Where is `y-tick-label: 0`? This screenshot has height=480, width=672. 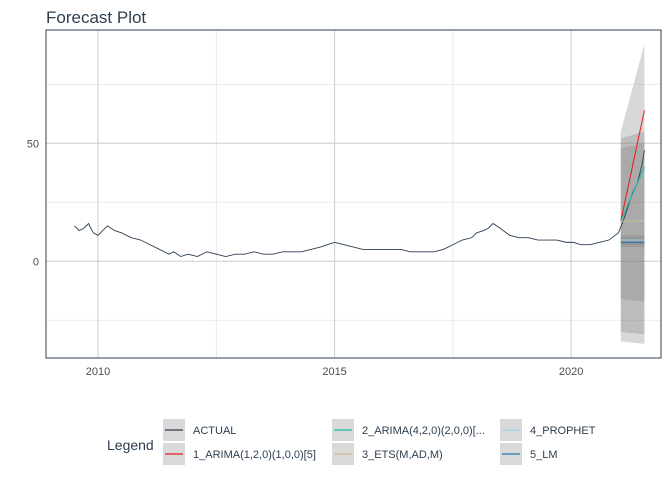 y-tick-label: 0 is located at coordinates (36, 262).